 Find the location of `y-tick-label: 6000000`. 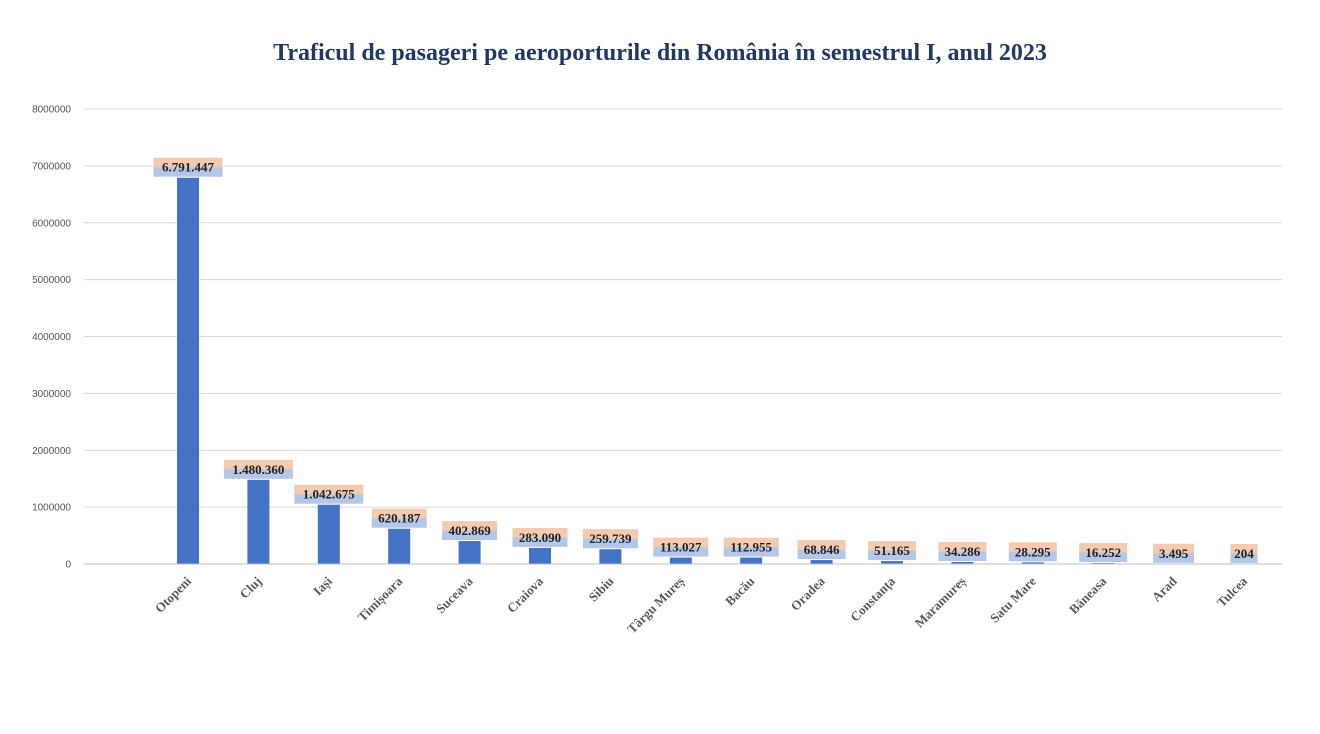

y-tick-label: 6000000 is located at coordinates (51, 223).